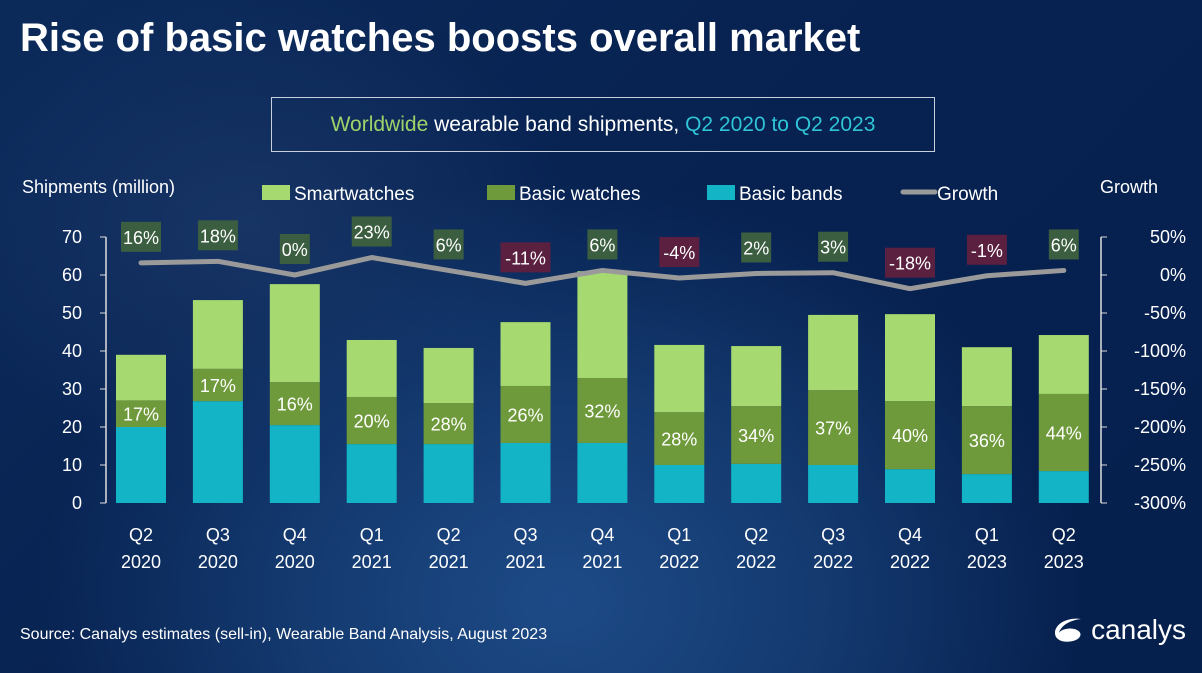 The image size is (1202, 673). What do you see at coordinates (72, 351) in the screenshot?
I see `left-tick-label: 40` at bounding box center [72, 351].